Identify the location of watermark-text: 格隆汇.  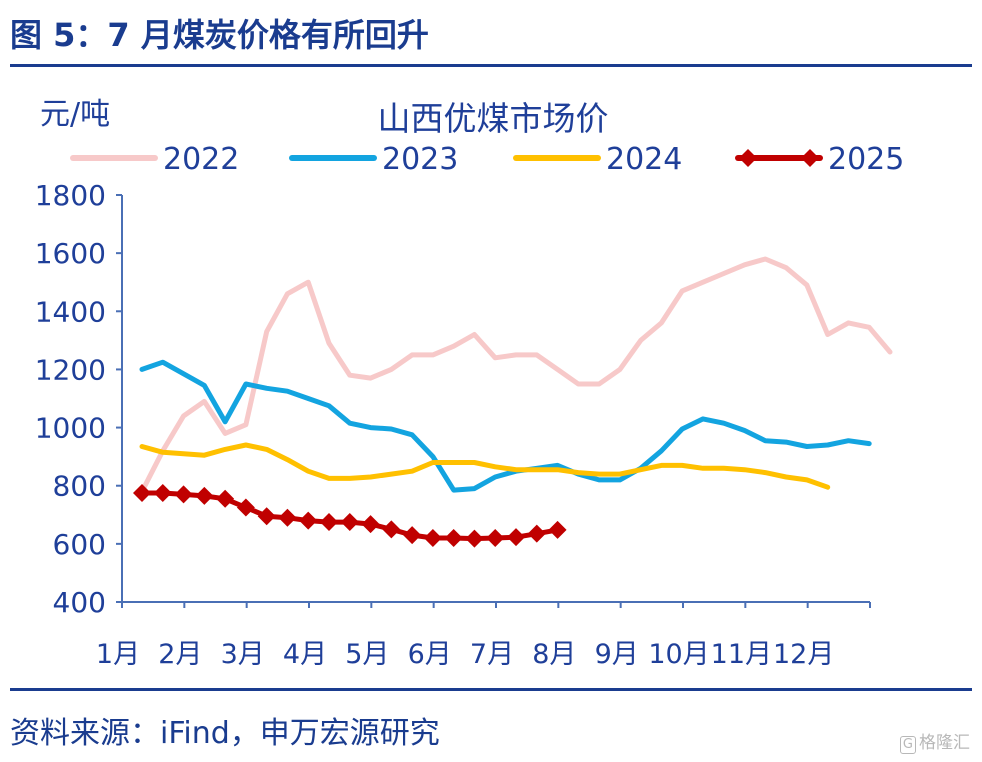
(944, 743).